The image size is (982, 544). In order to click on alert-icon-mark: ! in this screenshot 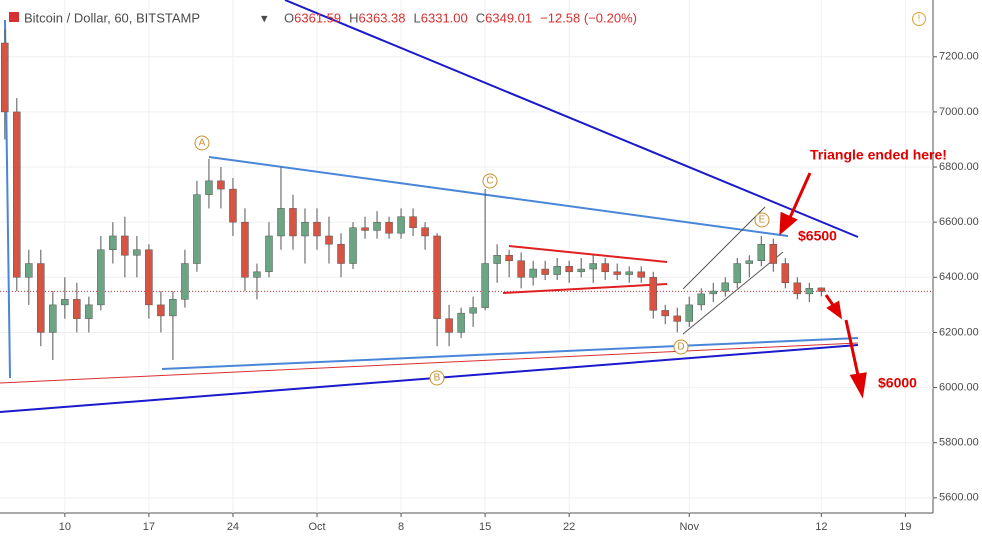, I will do `click(919, 19)`.